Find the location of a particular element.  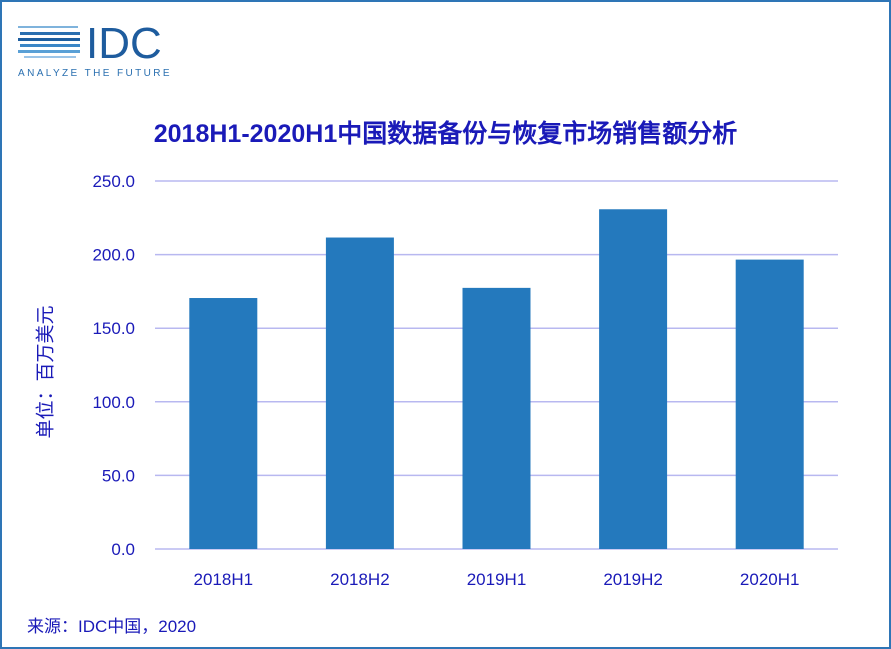

x-tick-label: 2020H1 is located at coordinates (770, 579).